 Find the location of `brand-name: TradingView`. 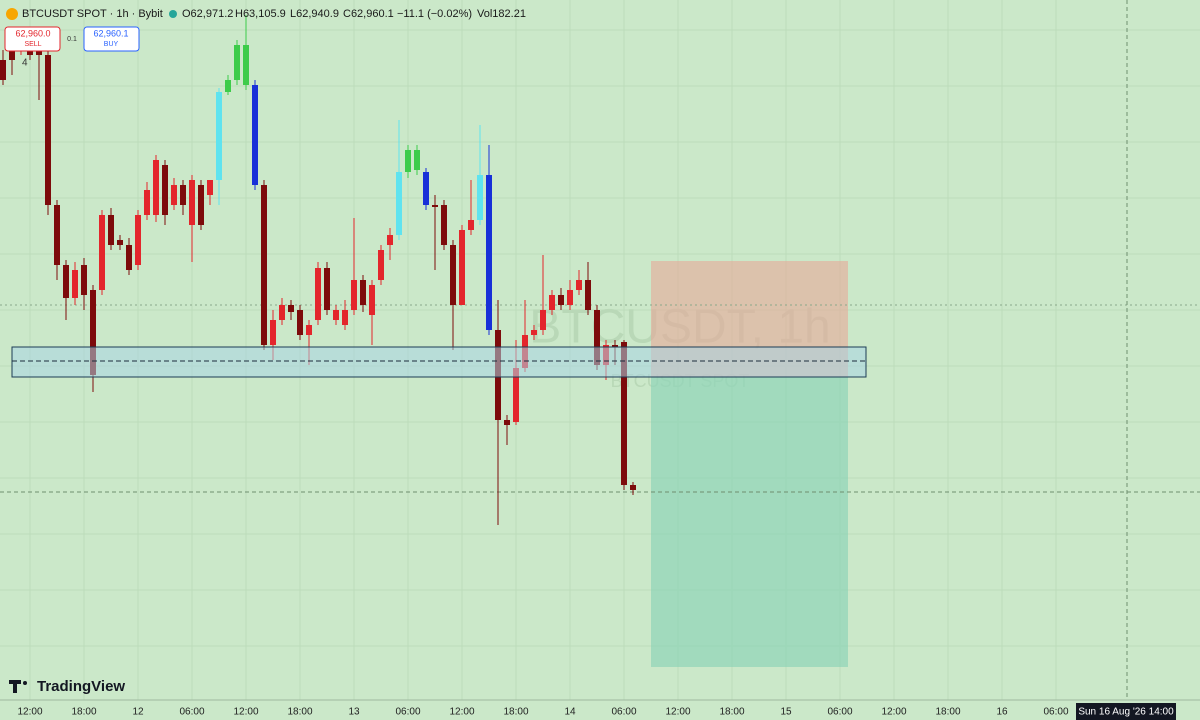

brand-name: TradingView is located at coordinates (81, 686).